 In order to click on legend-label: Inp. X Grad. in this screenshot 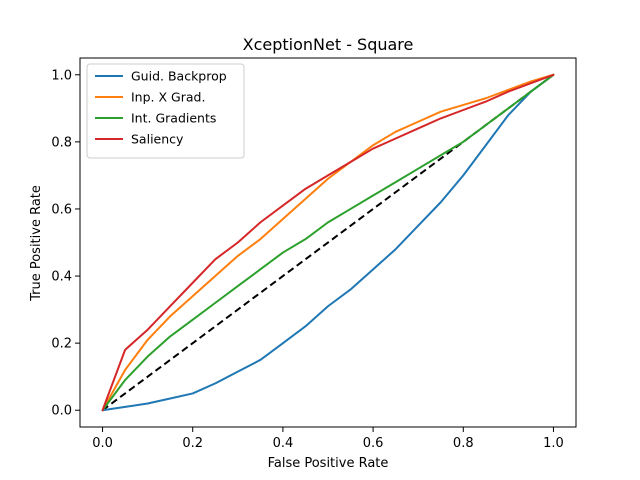, I will do `click(168, 97)`.